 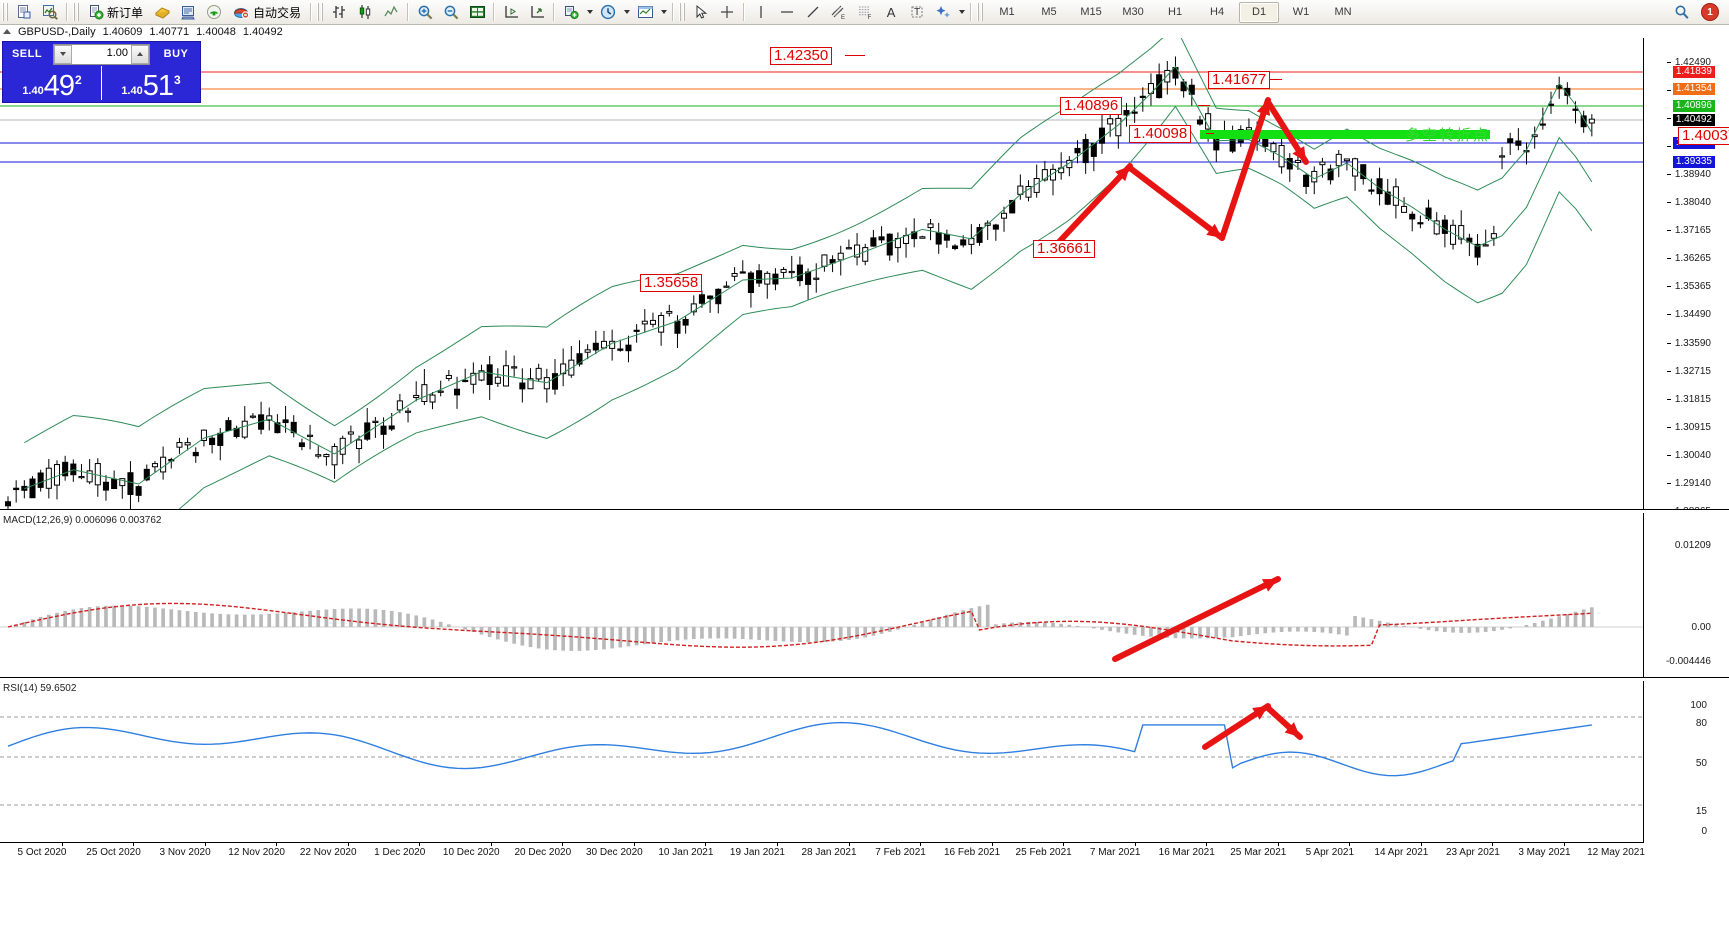 I want to click on time-label: 16 Feb 2021, so click(x=972, y=852).